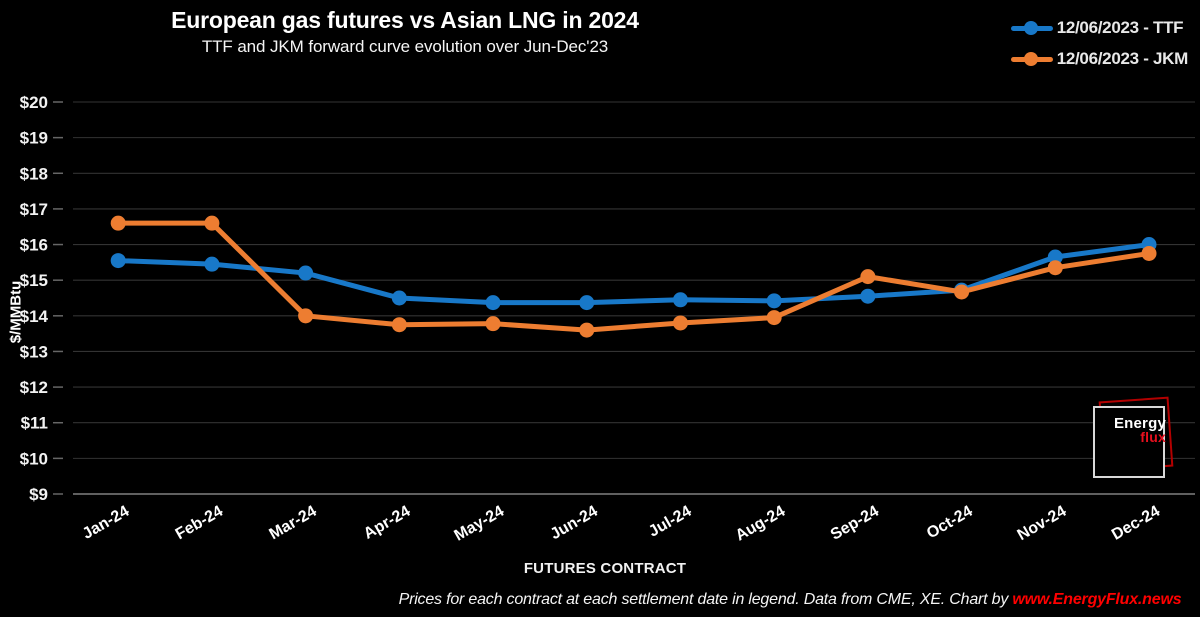  What do you see at coordinates (670, 522) in the screenshot?
I see `x-tick-label: Jul-24` at bounding box center [670, 522].